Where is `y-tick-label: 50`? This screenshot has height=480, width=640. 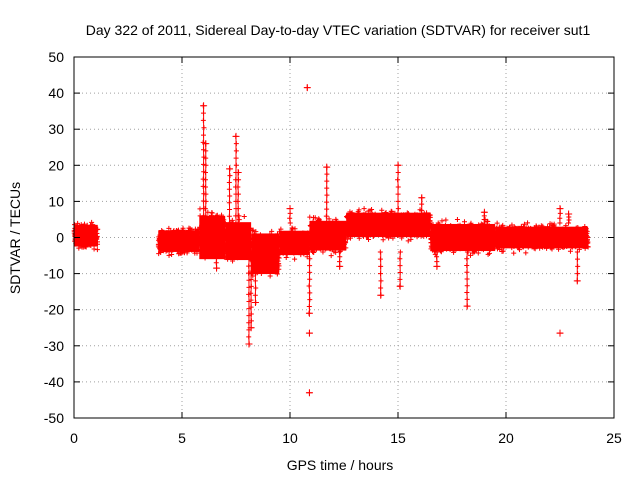 y-tick-label: 50 is located at coordinates (56, 57).